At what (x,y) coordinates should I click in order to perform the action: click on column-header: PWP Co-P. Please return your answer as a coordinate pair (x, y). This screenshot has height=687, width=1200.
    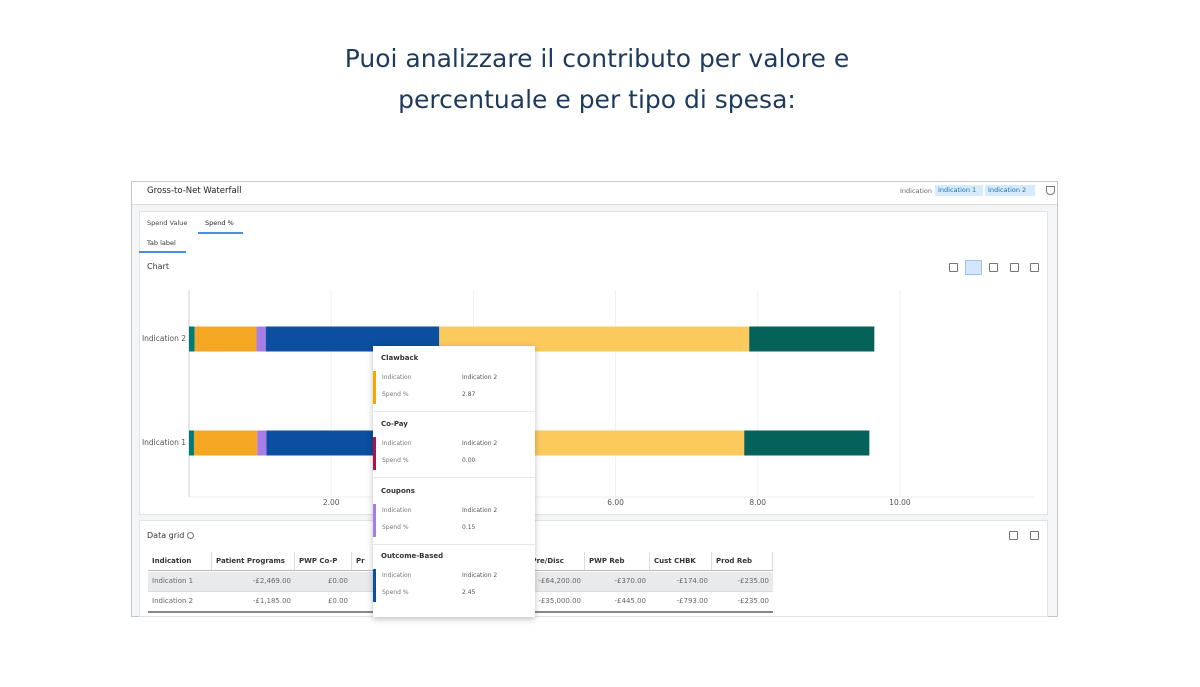
    Looking at the image, I should click on (323, 561).